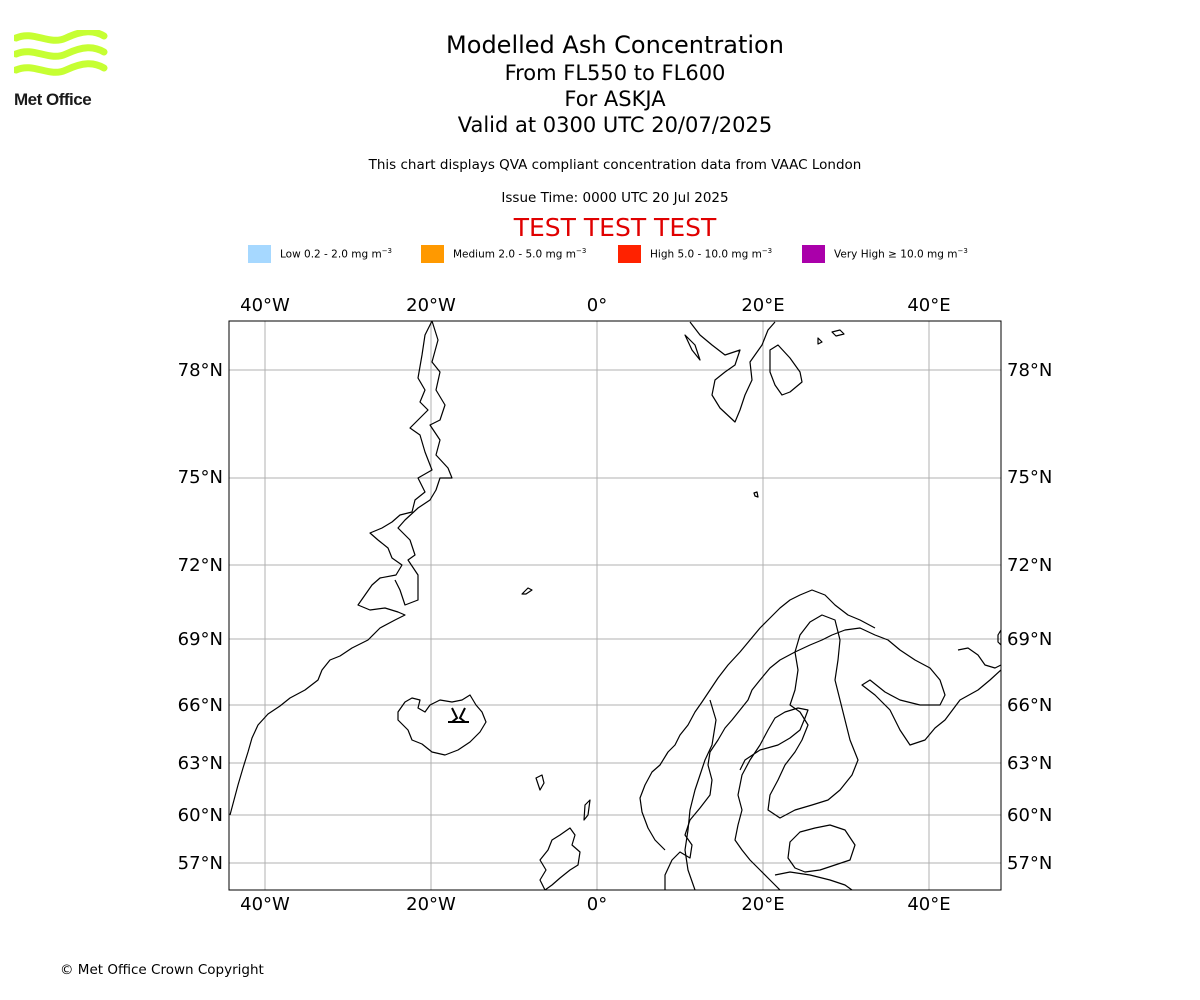  What do you see at coordinates (1029, 639) in the screenshot?
I see `lat-tick-right-69n: 69°N` at bounding box center [1029, 639].